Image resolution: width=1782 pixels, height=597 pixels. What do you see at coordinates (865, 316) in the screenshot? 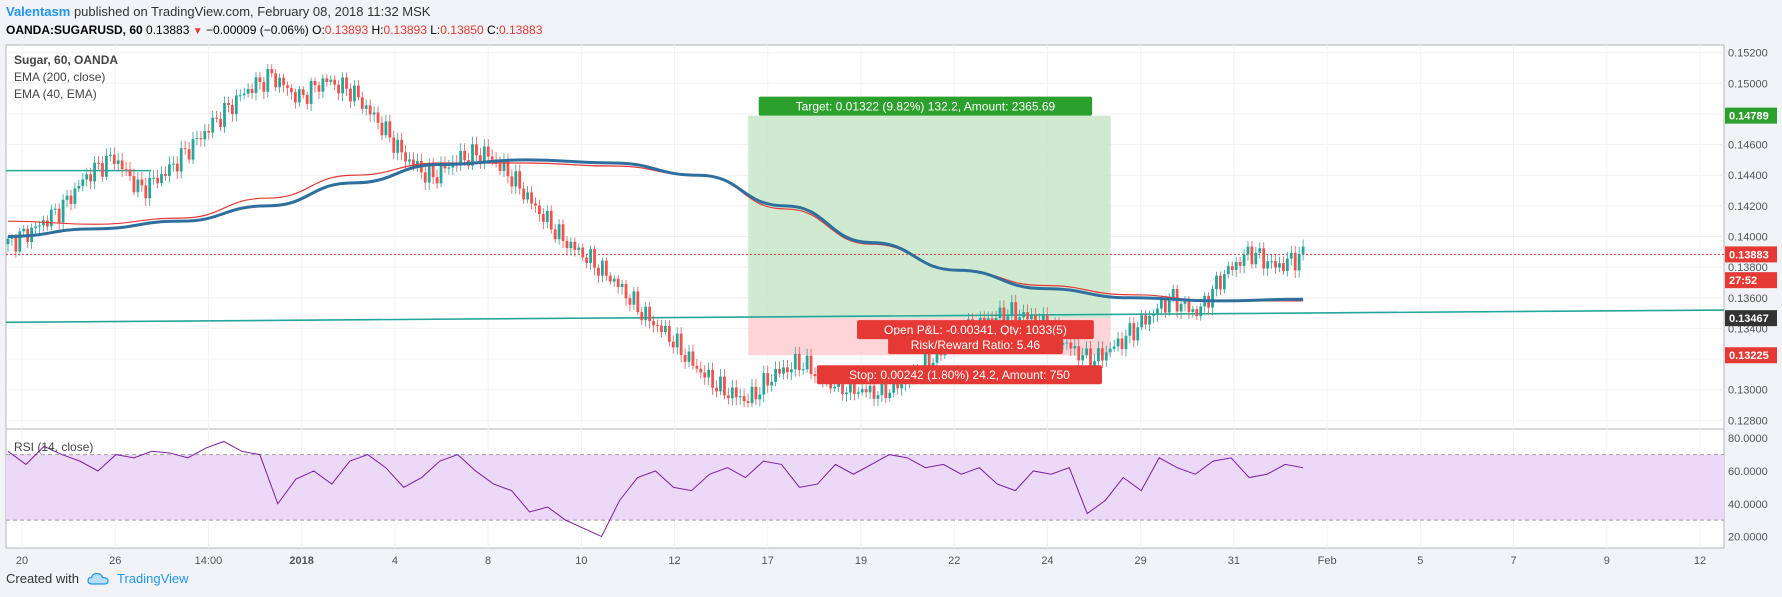
I see `trendline` at bounding box center [865, 316].